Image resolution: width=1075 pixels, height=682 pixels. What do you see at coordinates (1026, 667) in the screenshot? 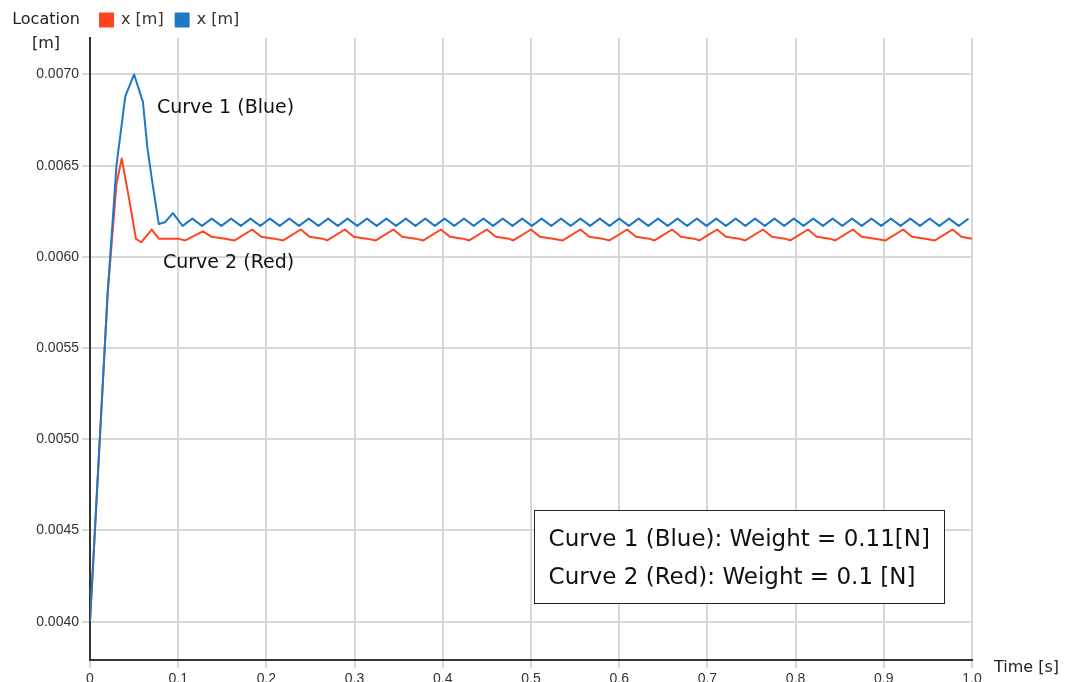
I see `x-axis-title: Time [s]` at bounding box center [1026, 667].